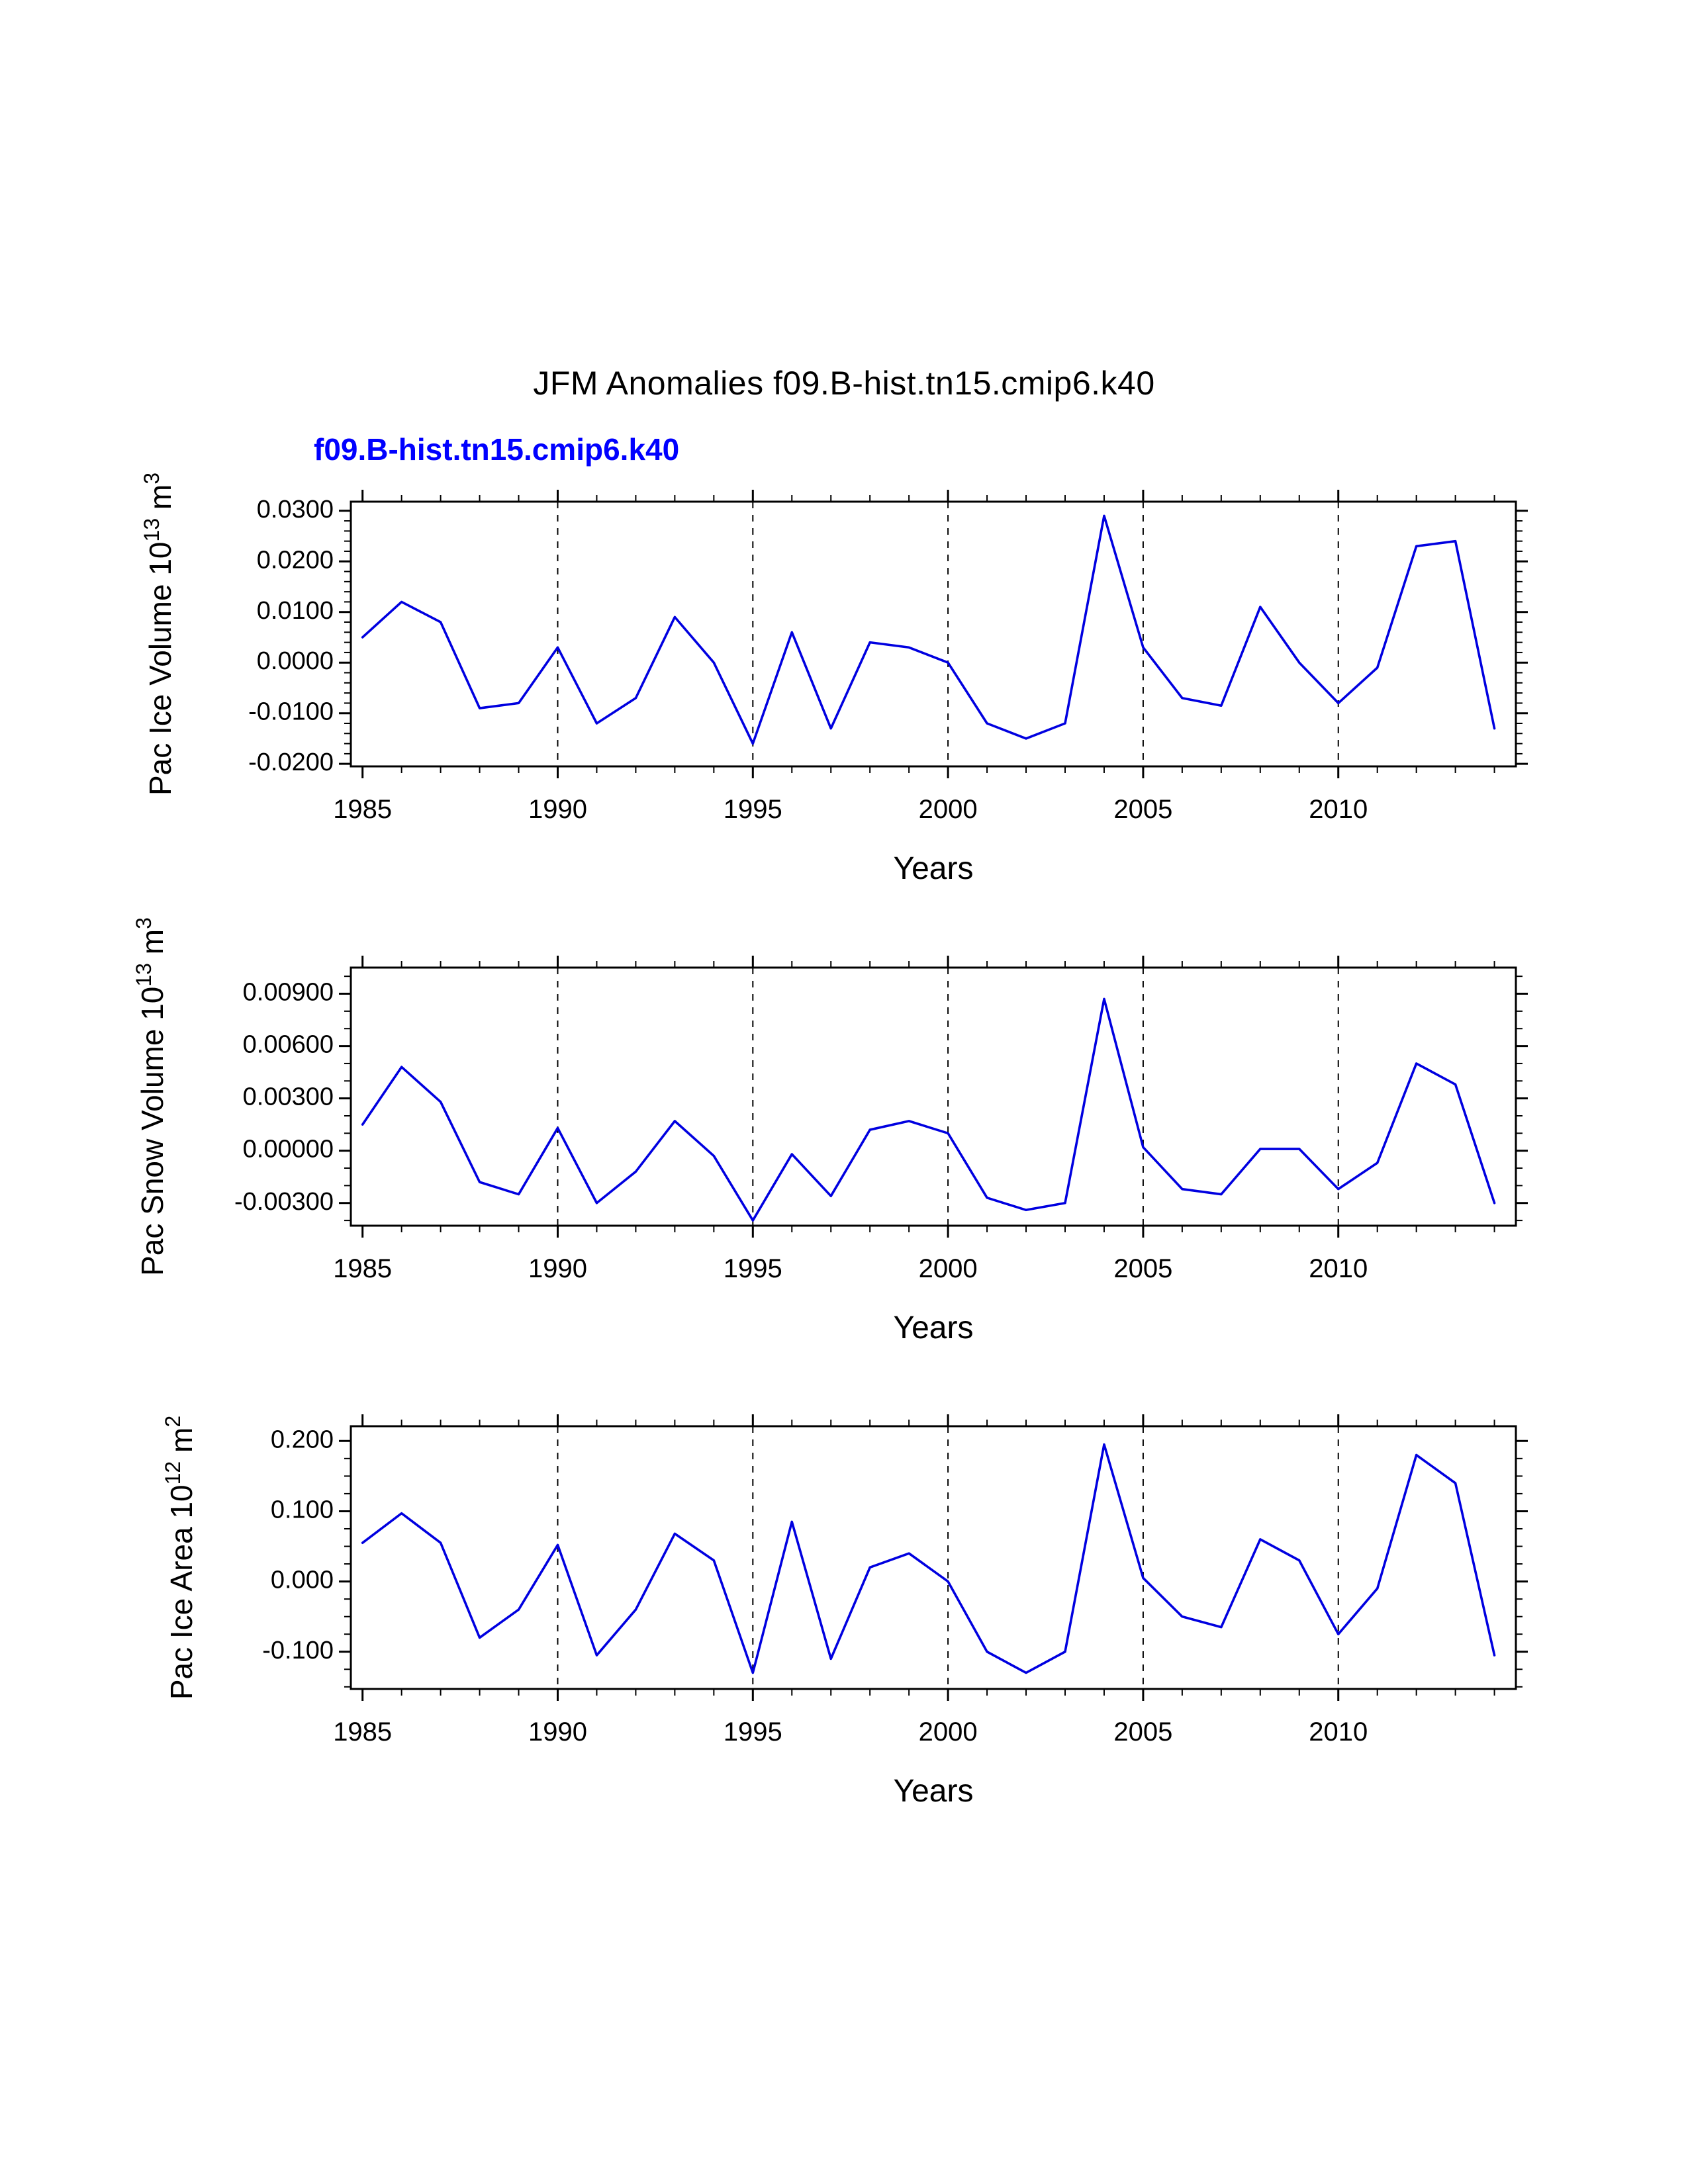 The image size is (1688, 2184). I want to click on figure-title: JFM Anomalies f09.B-hist.tn15.cmip6.k40, so click(844, 383).